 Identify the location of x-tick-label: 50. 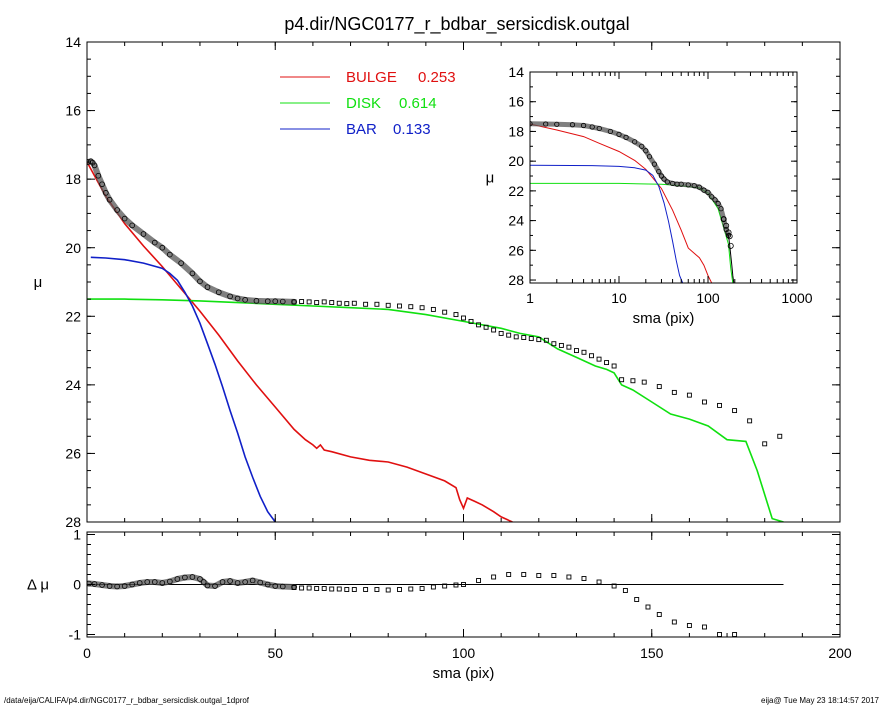
(275, 653).